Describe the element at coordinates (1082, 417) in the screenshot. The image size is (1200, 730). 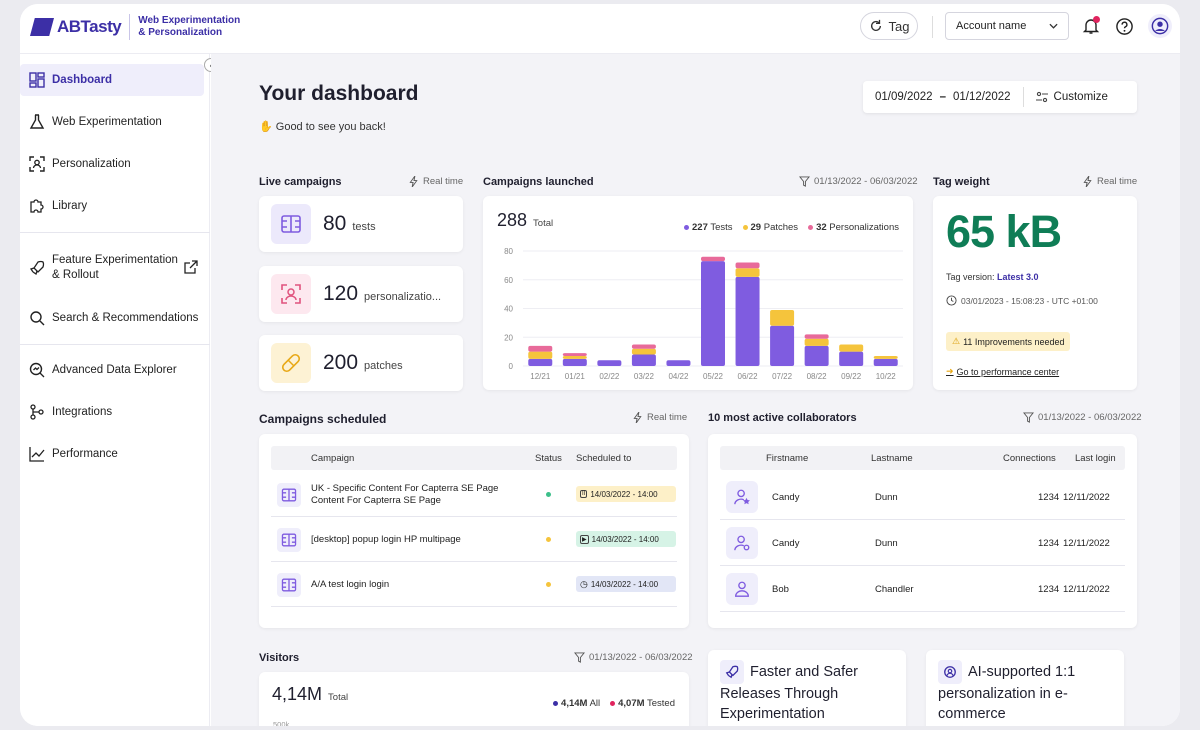
I see `collaborators-meta: 01/13/2022 - 06/03/2022` at that location.